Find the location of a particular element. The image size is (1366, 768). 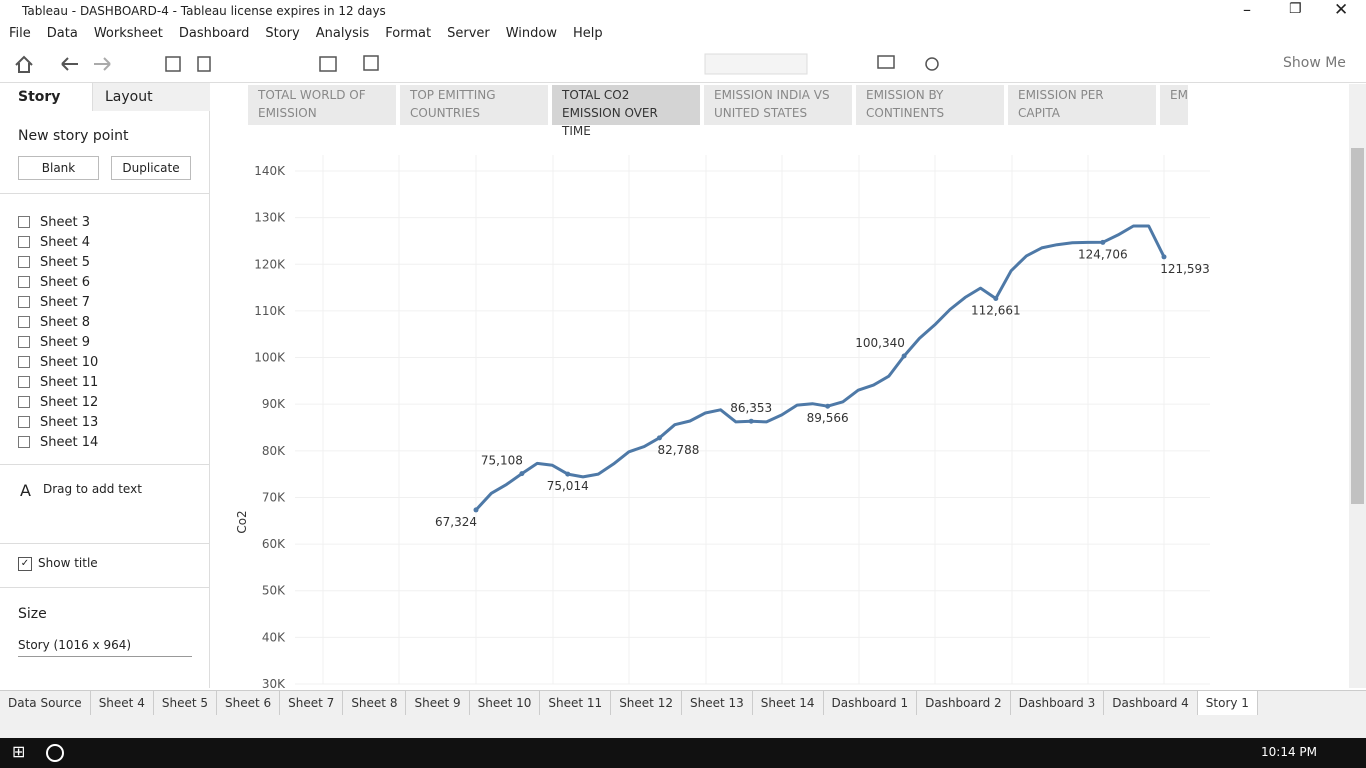

scroll-thumb is located at coordinates (1357, 326).